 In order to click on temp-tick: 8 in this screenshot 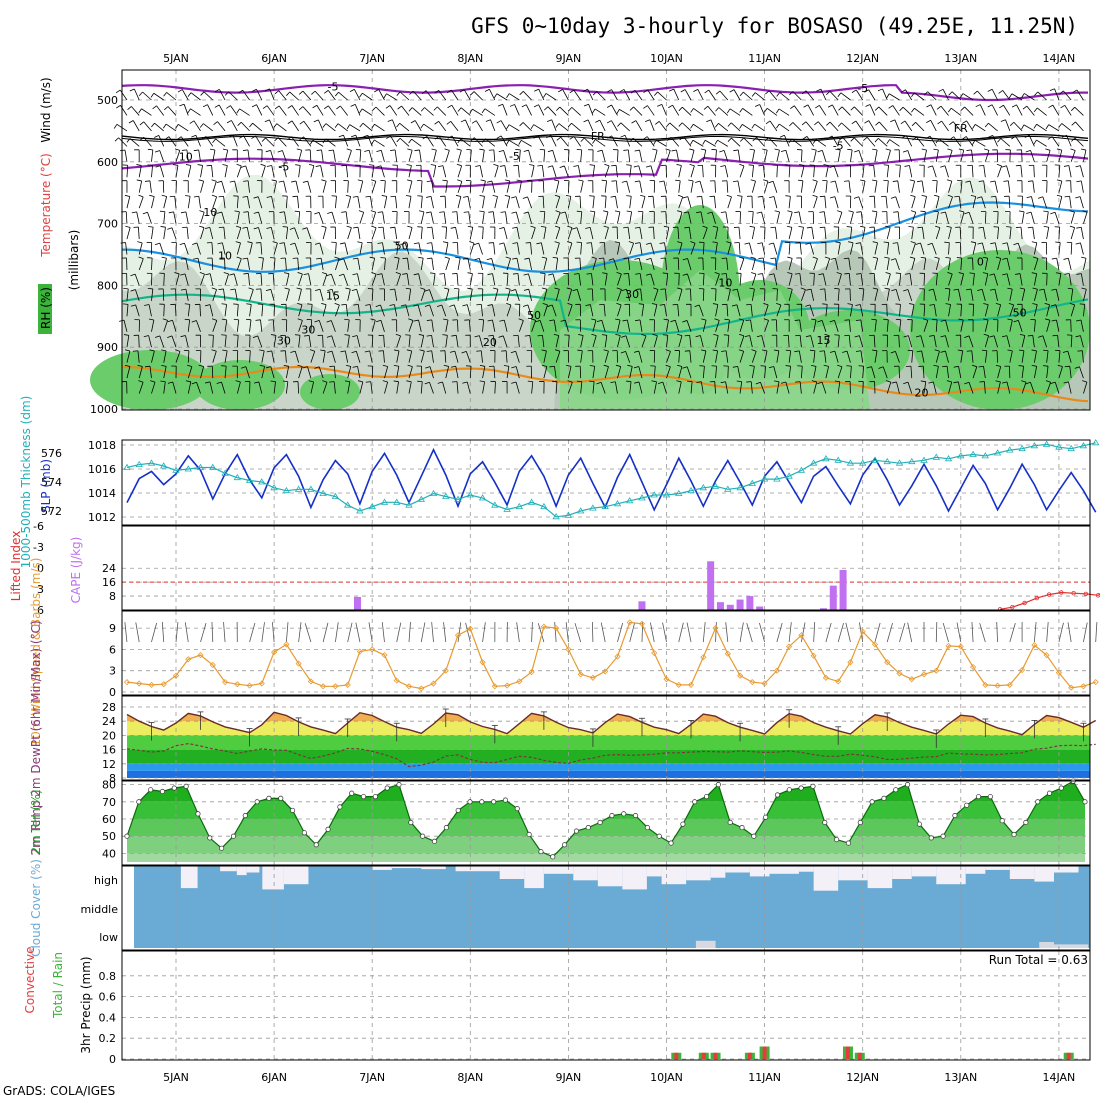, I will do `click(112, 778)`.